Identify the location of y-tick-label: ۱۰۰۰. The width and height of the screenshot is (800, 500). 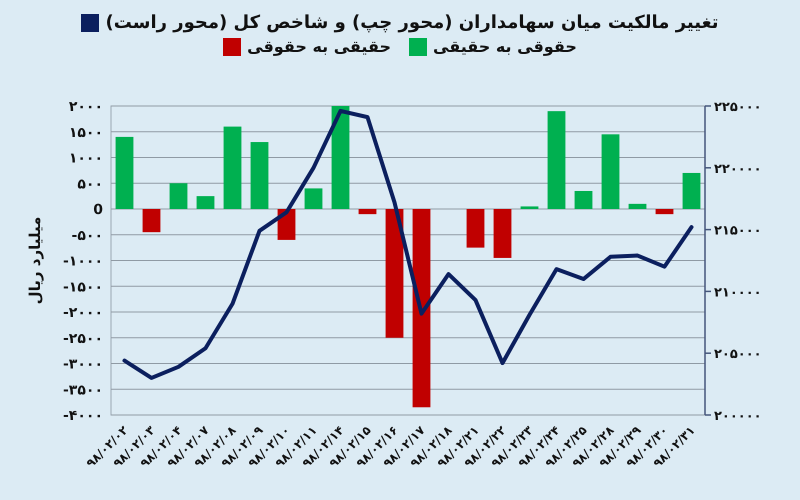
(85, 158).